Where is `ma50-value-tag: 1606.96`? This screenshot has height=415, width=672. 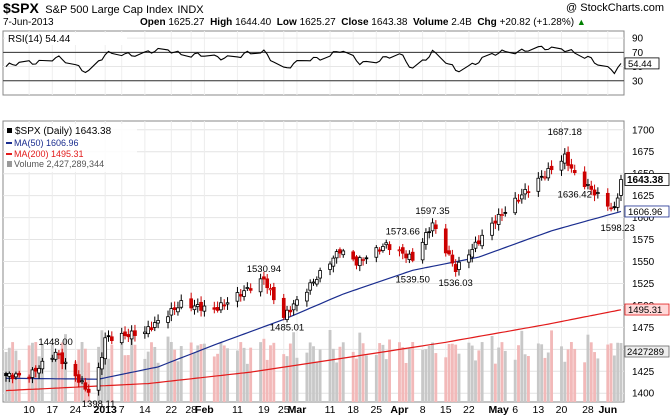
ma50-value-tag: 1606.96 is located at coordinates (647, 211).